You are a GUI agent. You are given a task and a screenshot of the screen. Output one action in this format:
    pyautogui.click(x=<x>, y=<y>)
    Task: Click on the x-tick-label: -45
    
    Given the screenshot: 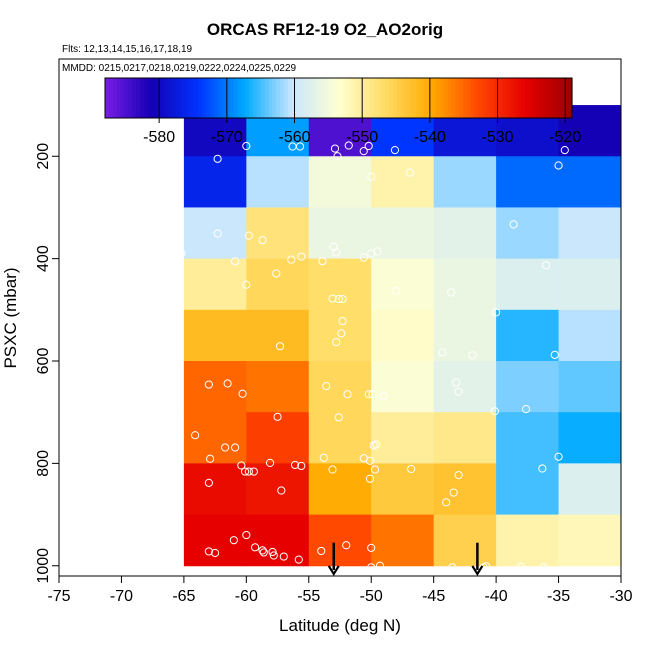 What is the action you would take?
    pyautogui.click(x=433, y=596)
    